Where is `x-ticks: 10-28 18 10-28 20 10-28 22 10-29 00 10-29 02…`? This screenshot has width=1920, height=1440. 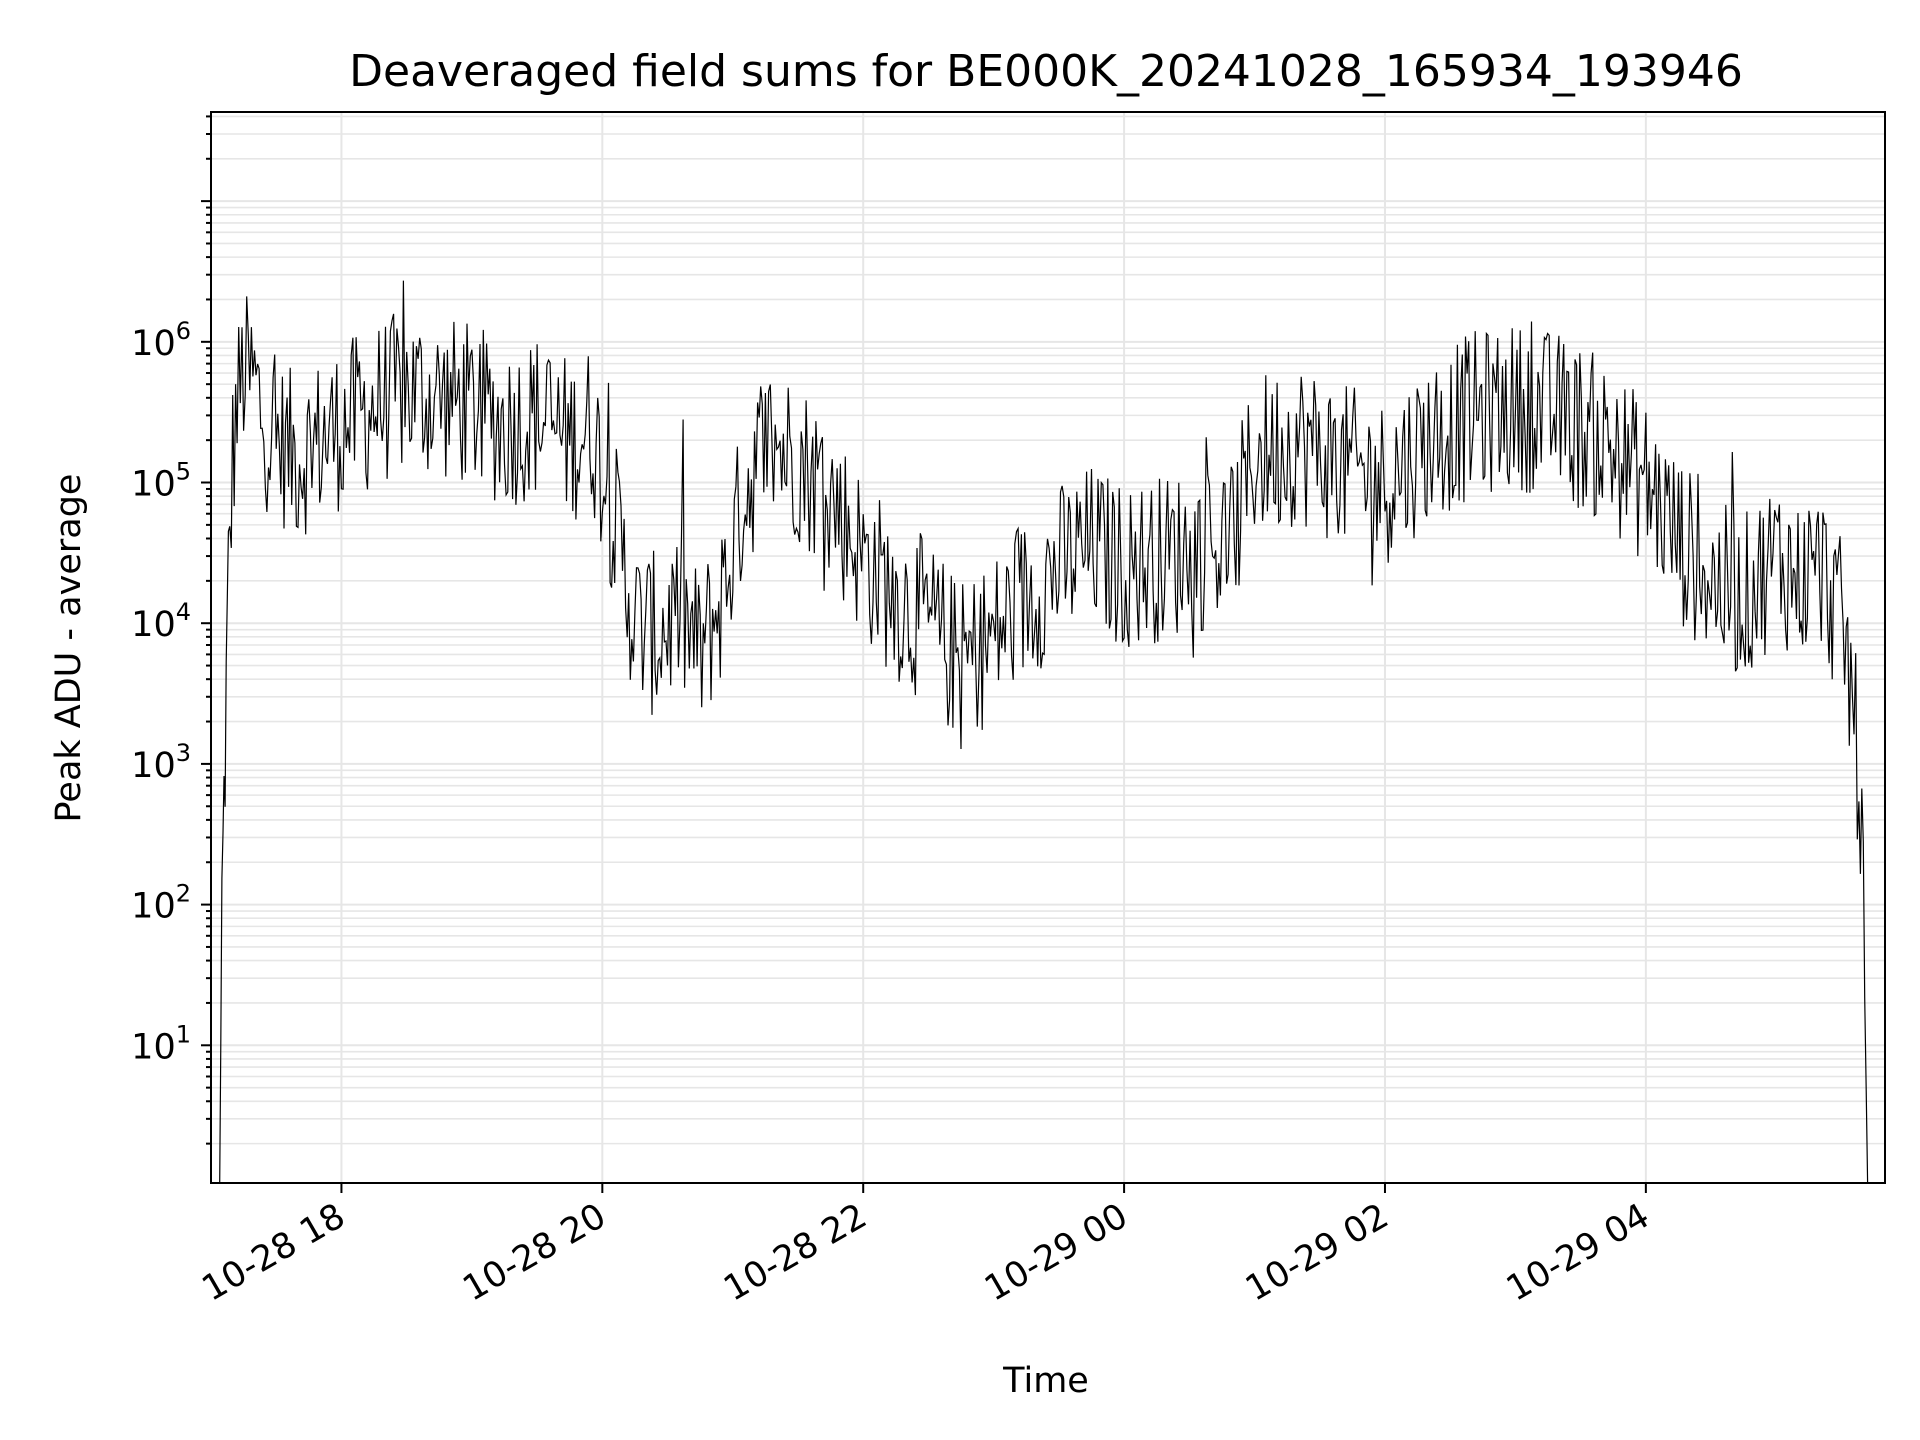 x-ticks: 10-28 18 10-28 20 10-28 22 10-29 00 10-29 02… is located at coordinates (926, 1246).